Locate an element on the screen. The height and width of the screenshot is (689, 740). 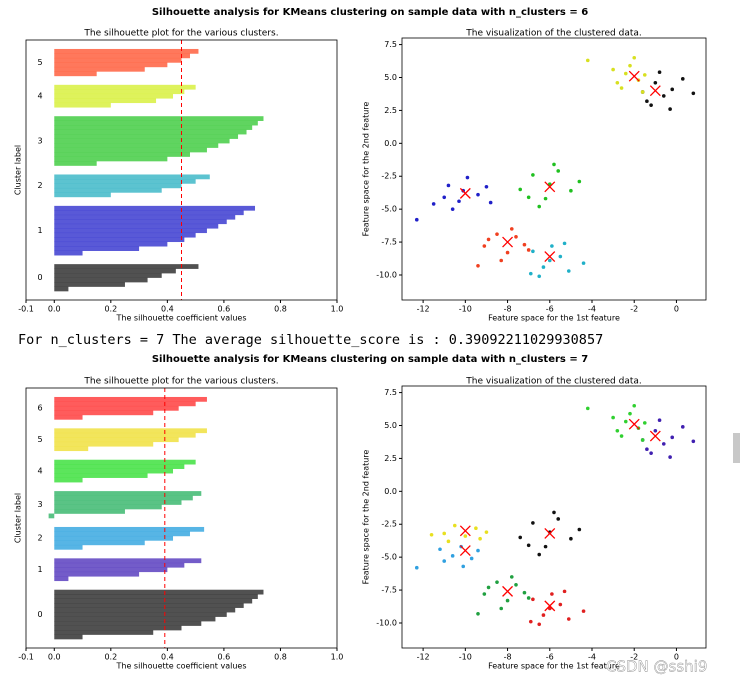
axes-title: The visualization of the clustered data. is located at coordinates (553, 34).